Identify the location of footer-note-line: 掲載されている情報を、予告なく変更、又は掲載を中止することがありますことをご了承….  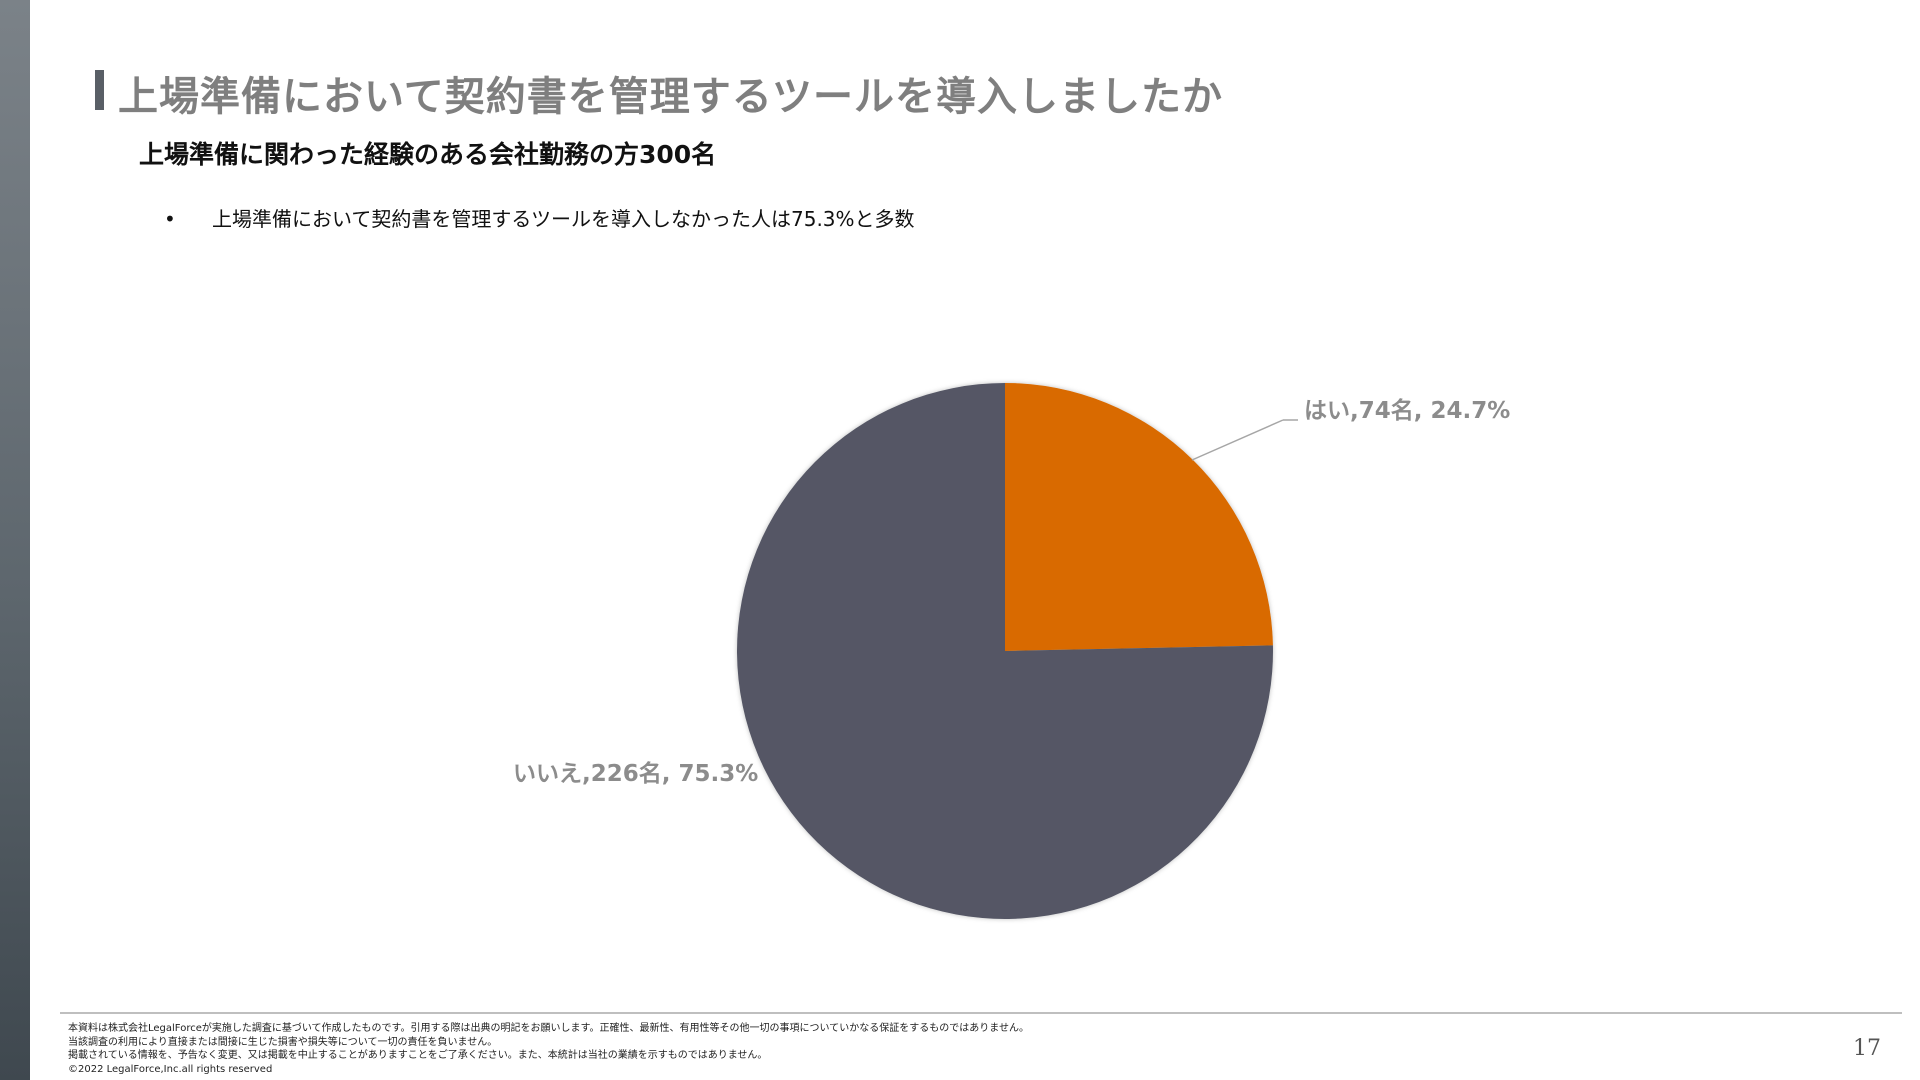
(418, 1055).